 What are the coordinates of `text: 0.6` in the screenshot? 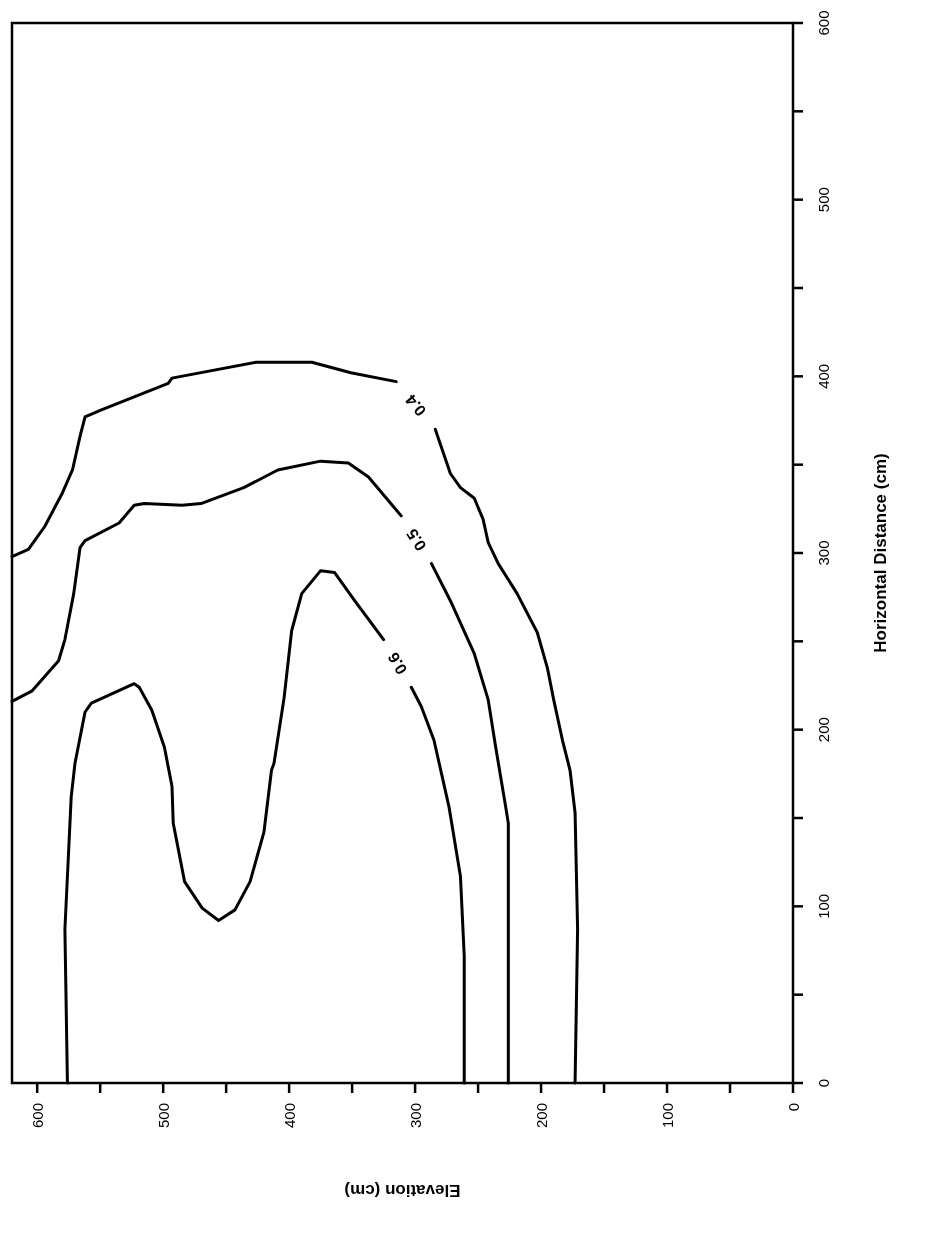 It's located at (397, 663).